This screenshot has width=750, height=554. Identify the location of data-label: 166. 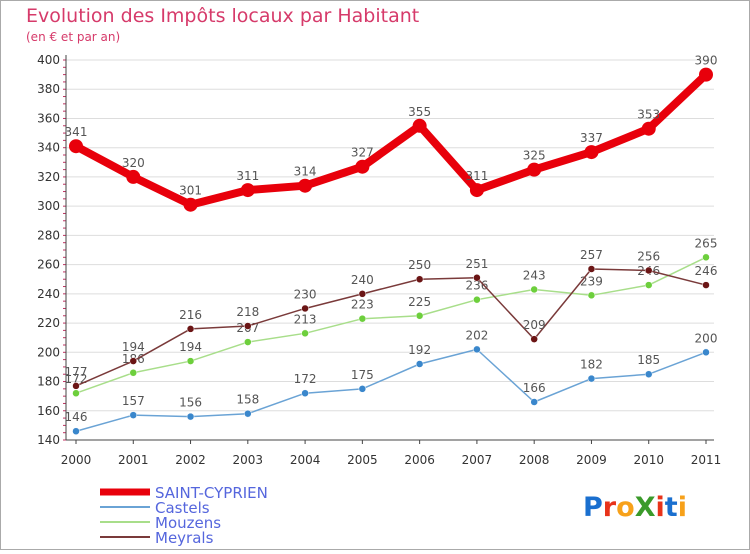
(534, 388).